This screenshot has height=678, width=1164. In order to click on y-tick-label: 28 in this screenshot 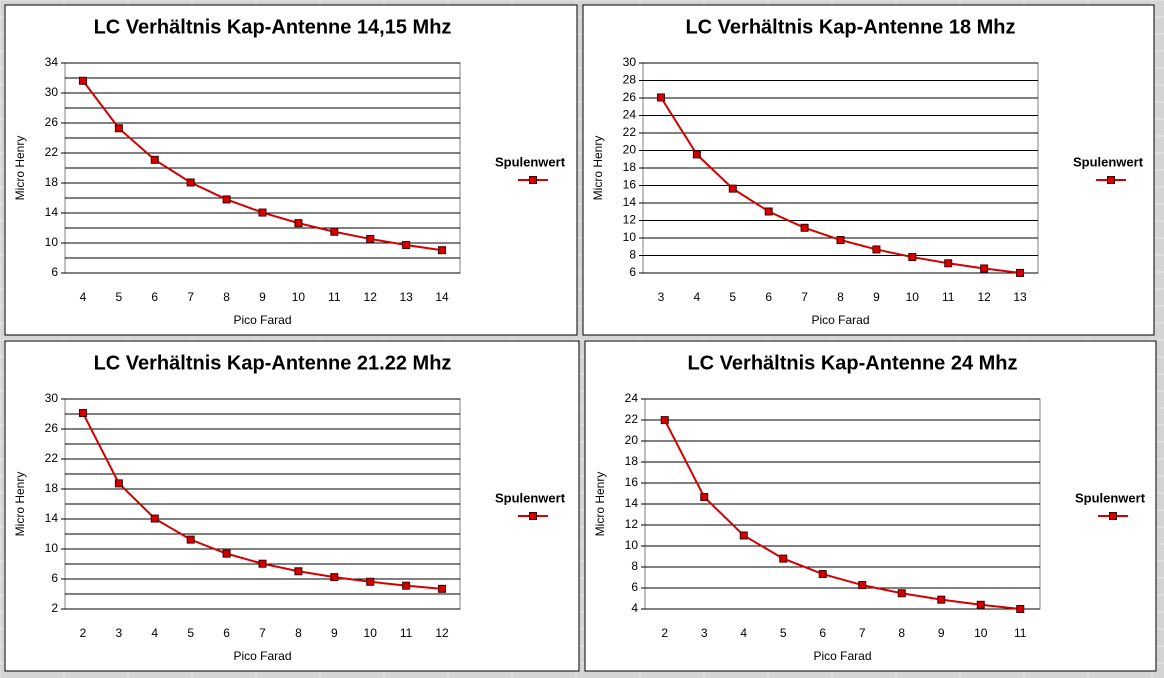, I will do `click(630, 80)`.